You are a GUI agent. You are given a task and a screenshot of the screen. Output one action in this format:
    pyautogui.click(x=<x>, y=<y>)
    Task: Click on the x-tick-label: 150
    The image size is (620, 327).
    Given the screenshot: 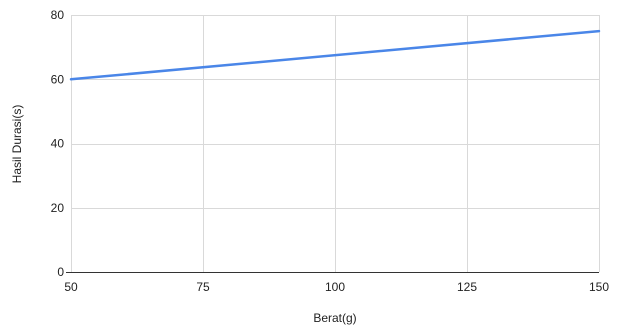 What is the action you would take?
    pyautogui.click(x=599, y=287)
    